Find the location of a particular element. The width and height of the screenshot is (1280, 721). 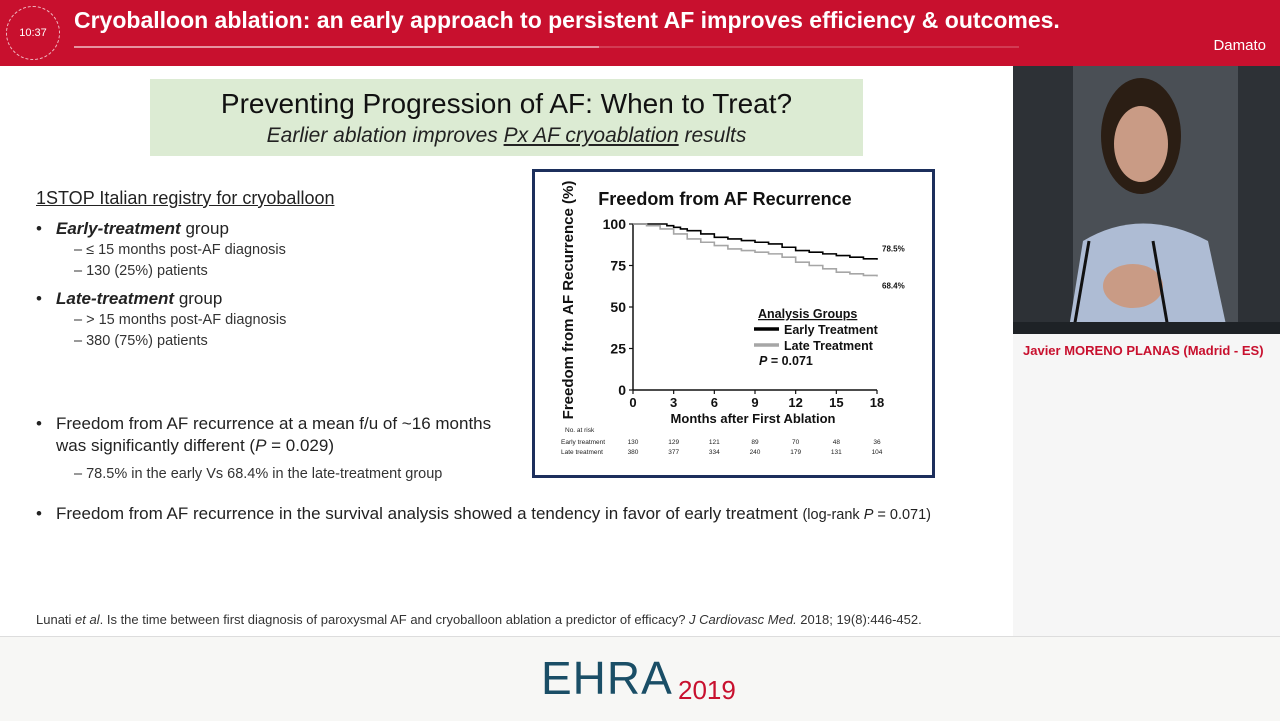

late-sub-1: – > 15 months post-AF diagnosis is located at coordinates (180, 320).